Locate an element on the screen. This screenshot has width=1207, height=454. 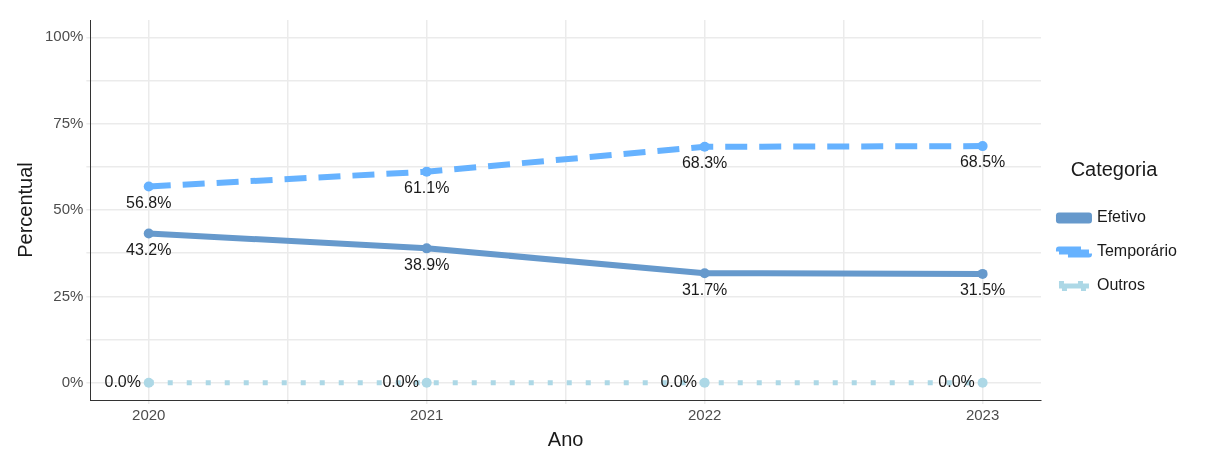
data-label: 61.1% is located at coordinates (427, 188).